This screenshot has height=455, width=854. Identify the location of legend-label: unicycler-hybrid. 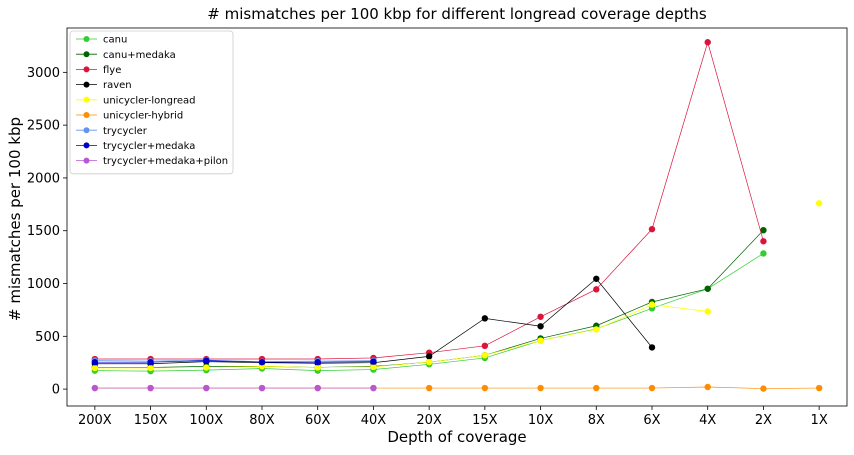
(143, 116).